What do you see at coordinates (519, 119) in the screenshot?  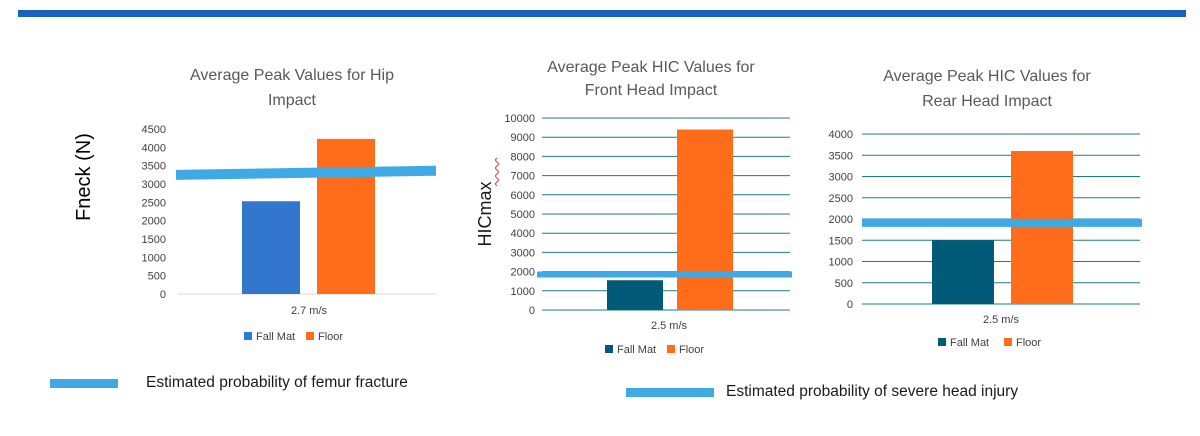 I see `y-tick-label: 10000` at bounding box center [519, 119].